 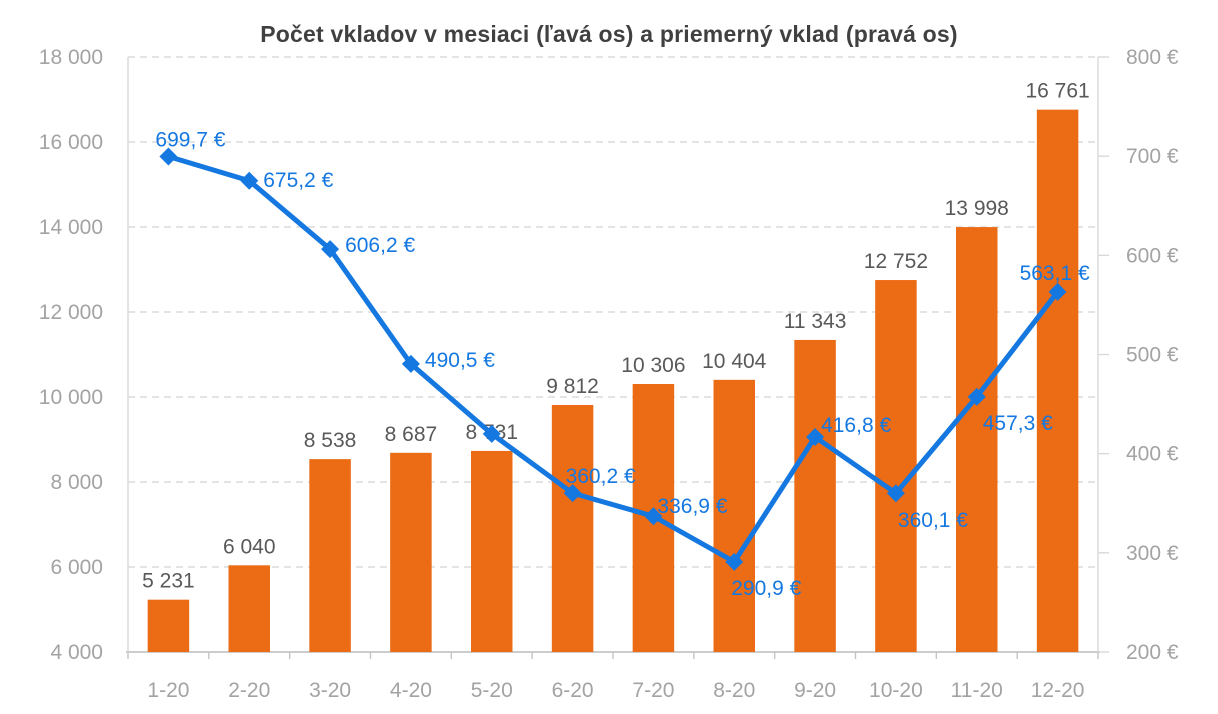 I want to click on left-axis-label: 10 000, so click(x=71, y=397).